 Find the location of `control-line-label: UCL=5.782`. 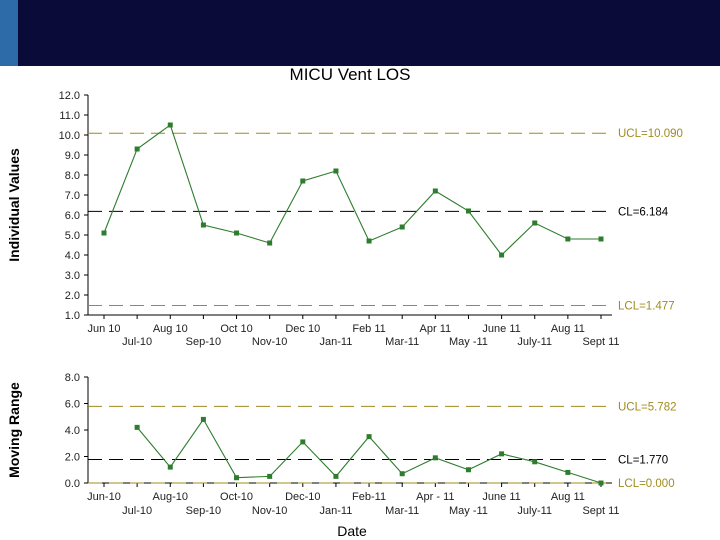

control-line-label: UCL=5.782 is located at coordinates (647, 407).